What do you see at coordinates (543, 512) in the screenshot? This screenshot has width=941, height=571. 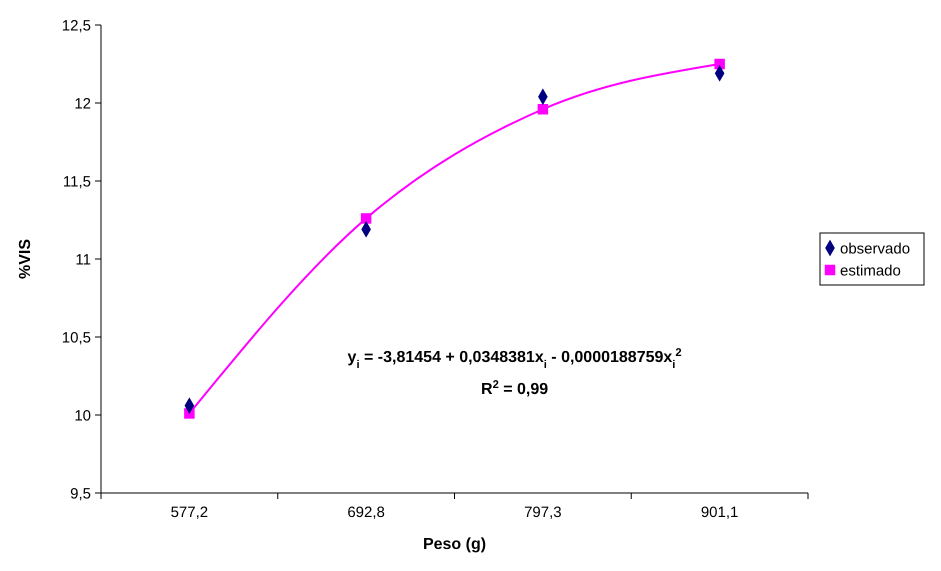 I see `x-tick-label: 797,3` at bounding box center [543, 512].